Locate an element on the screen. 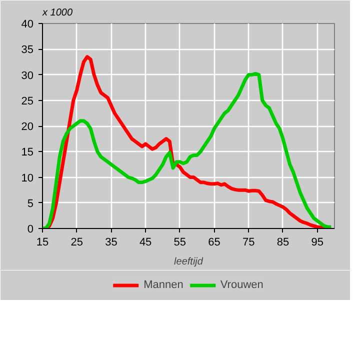 The height and width of the screenshot is (341, 353). y-tick-label: 5 is located at coordinates (30, 204).